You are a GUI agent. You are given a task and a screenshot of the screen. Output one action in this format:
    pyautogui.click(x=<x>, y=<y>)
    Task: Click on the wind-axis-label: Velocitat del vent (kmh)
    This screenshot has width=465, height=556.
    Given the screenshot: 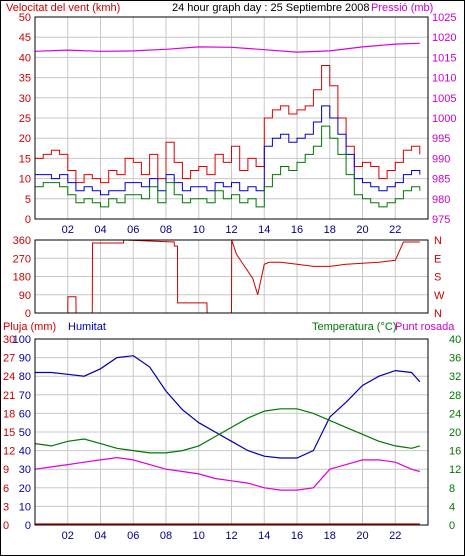 What is the action you would take?
    pyautogui.click(x=63, y=8)
    